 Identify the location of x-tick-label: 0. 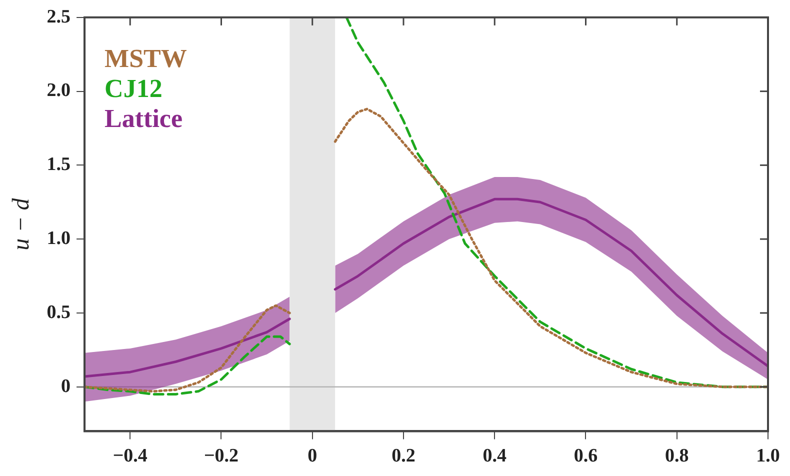
(313, 456).